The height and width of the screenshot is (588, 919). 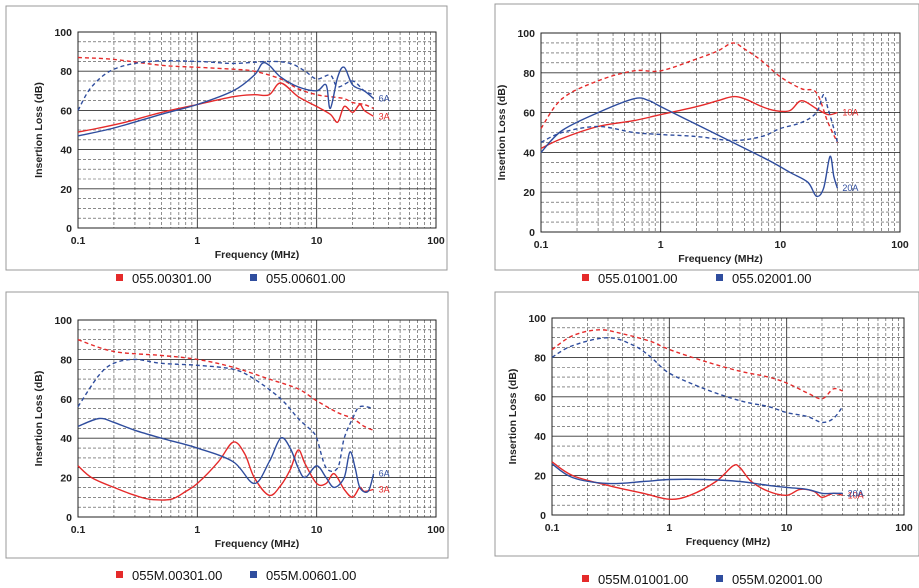 I want to click on legend-label: 055.01001.00, so click(x=638, y=278).